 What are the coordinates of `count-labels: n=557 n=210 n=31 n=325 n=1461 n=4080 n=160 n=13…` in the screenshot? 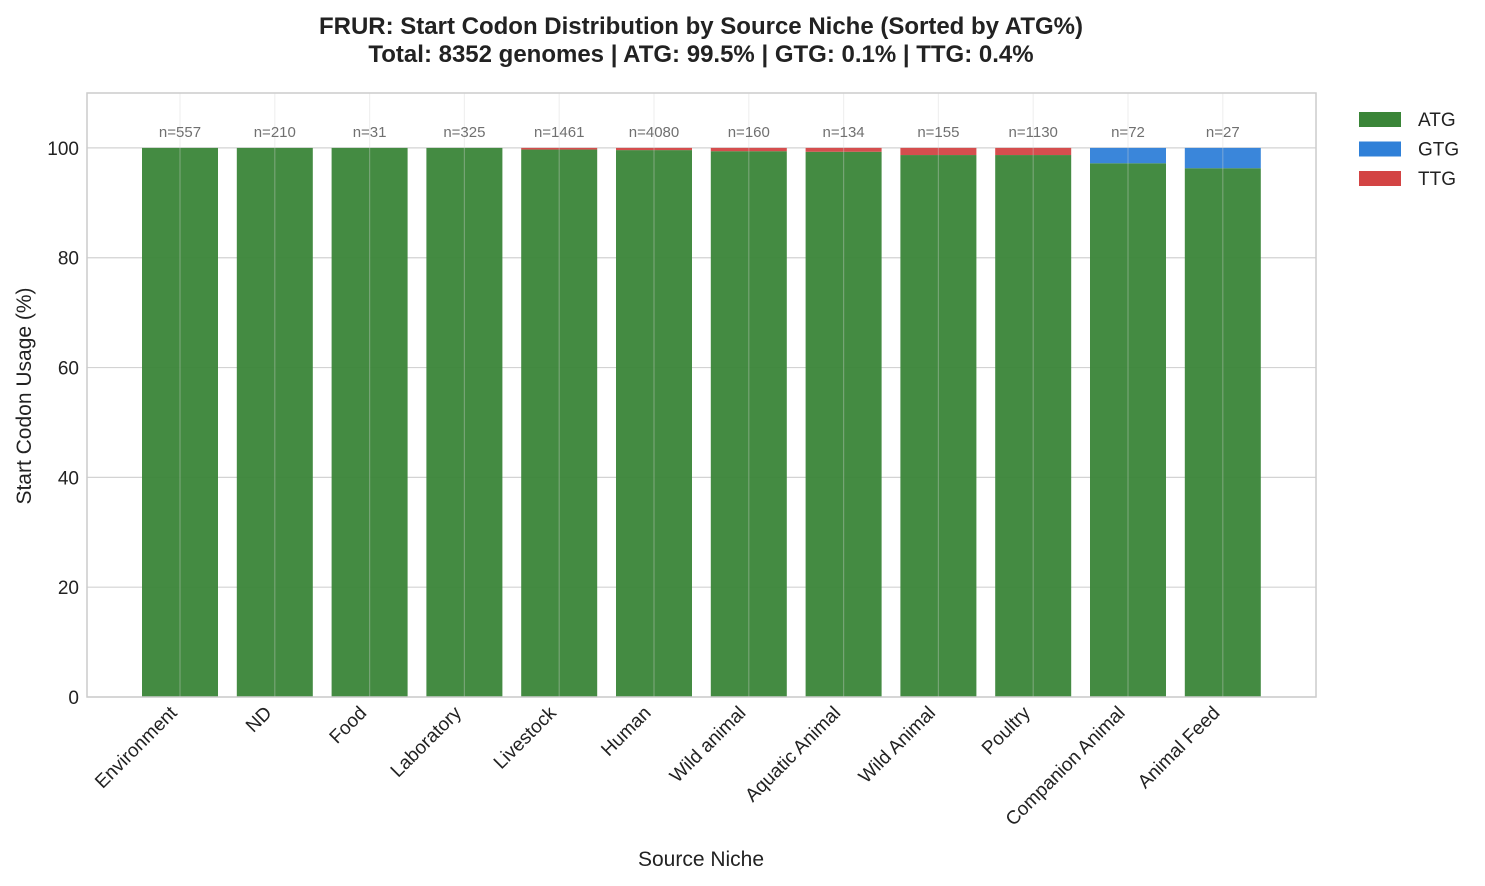 It's located at (699, 132).